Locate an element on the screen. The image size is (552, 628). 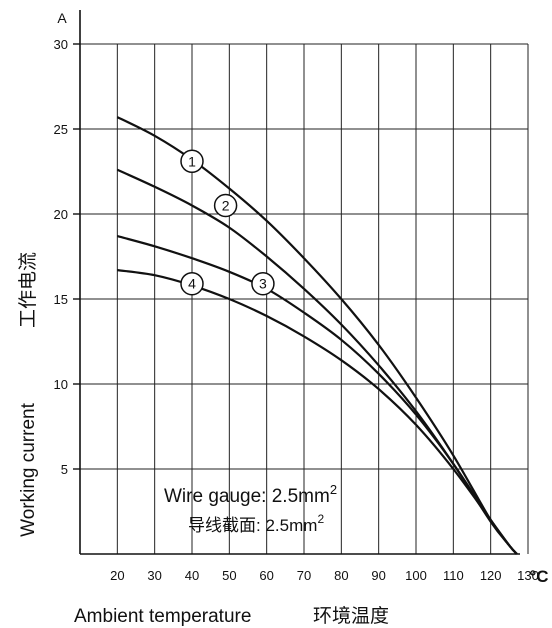
wire-gauge-line-cn: 导线截面: 2.5mm2 is located at coordinates (256, 523).